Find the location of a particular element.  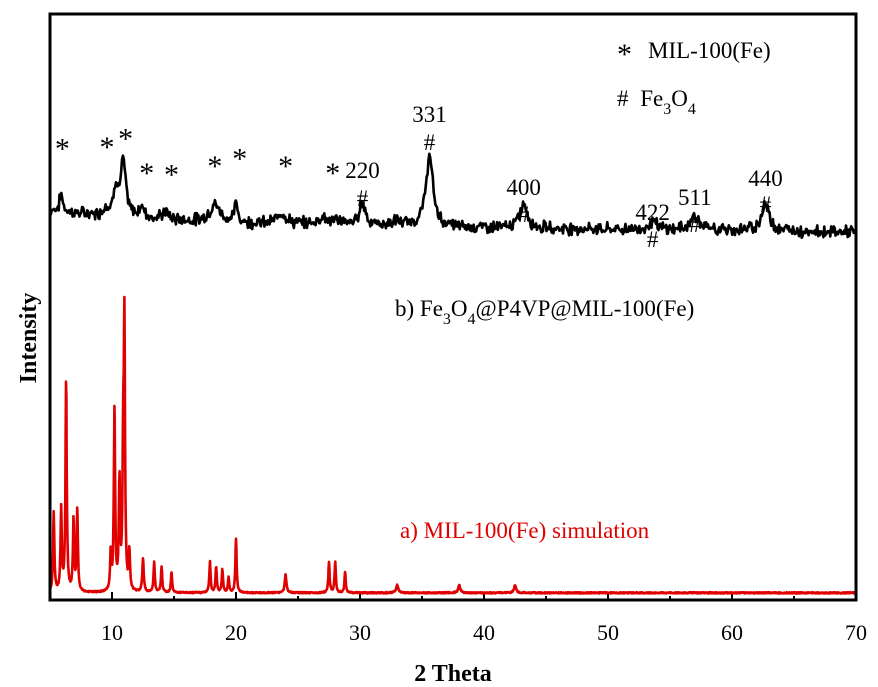

y-axis-title: Intensity is located at coordinates (29, 338).